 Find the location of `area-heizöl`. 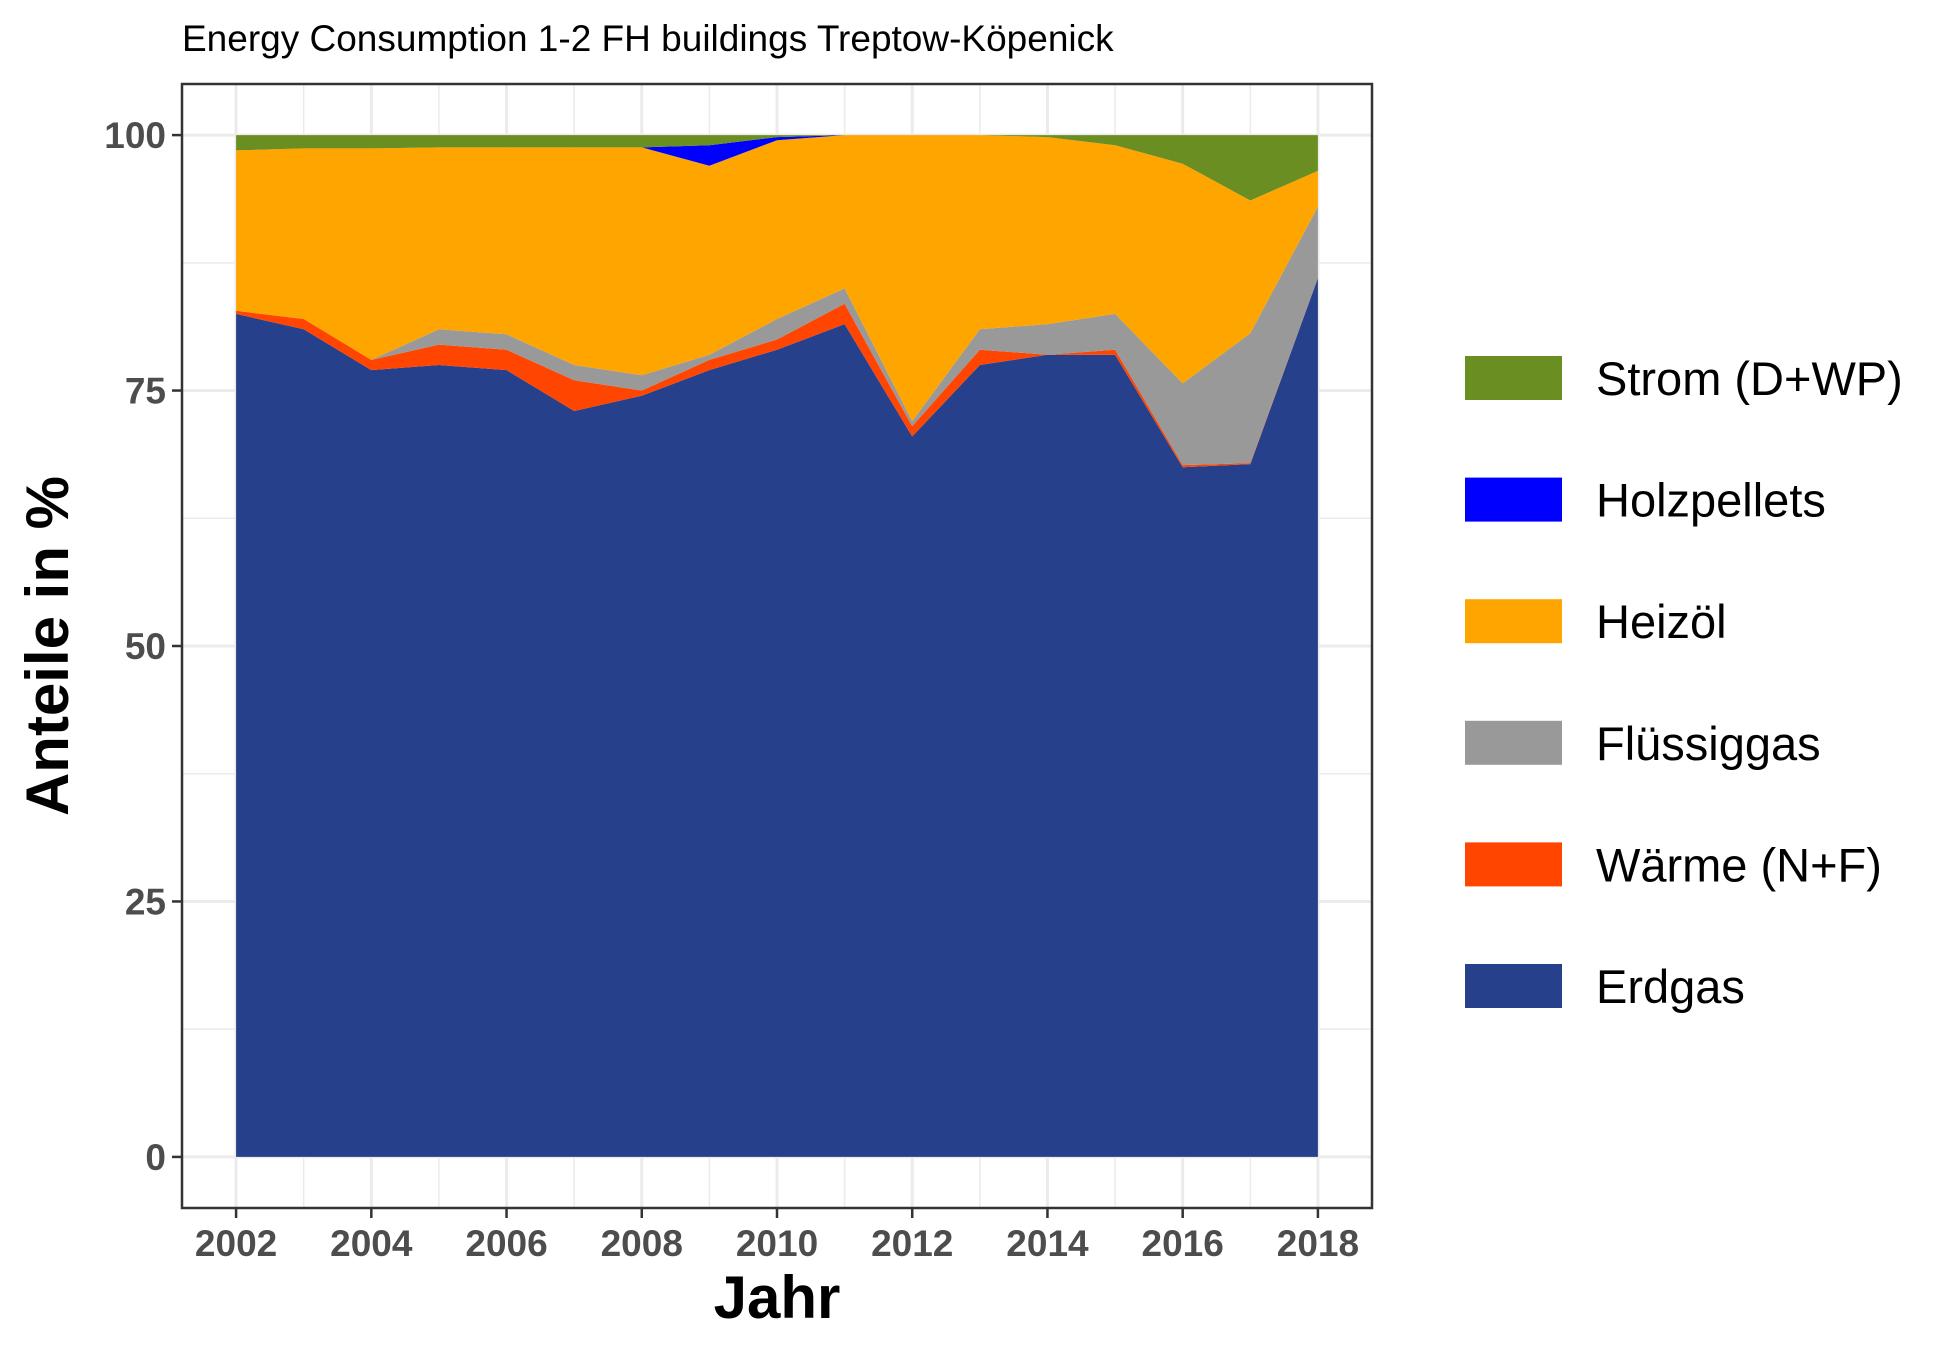

area-heizöl is located at coordinates (777, 278).